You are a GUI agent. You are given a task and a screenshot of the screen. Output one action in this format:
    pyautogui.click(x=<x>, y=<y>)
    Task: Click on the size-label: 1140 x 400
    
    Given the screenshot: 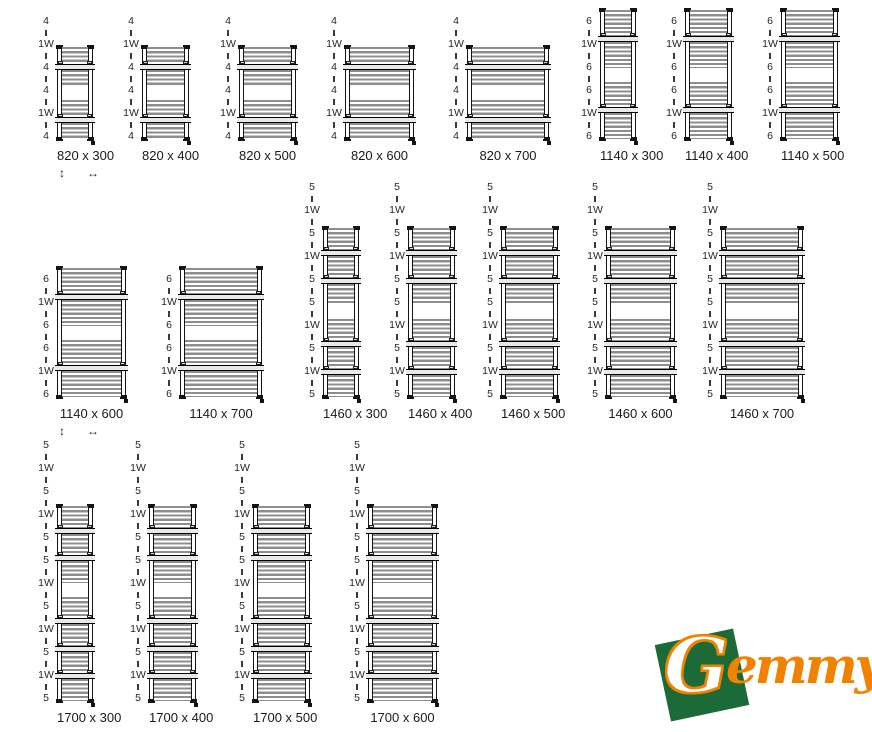 What is the action you would take?
    pyautogui.click(x=717, y=155)
    